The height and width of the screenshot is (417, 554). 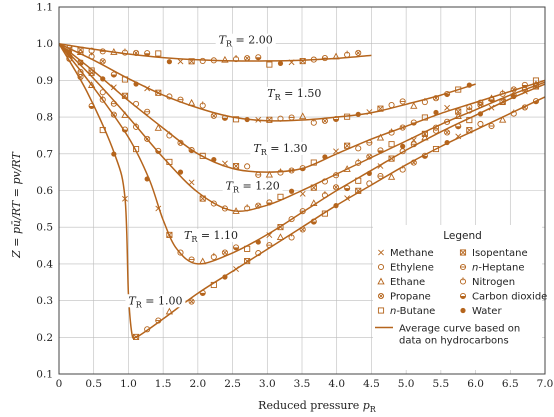 What do you see at coordinates (128, 384) in the screenshot?
I see `x-tick-label: 1.0` at bounding box center [128, 384].